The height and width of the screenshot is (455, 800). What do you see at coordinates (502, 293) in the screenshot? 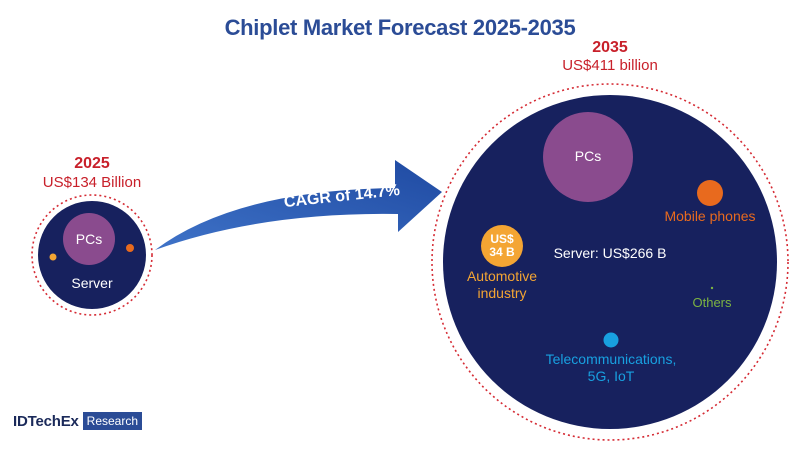
I see `right-auto-label-line2: industry` at bounding box center [502, 293].